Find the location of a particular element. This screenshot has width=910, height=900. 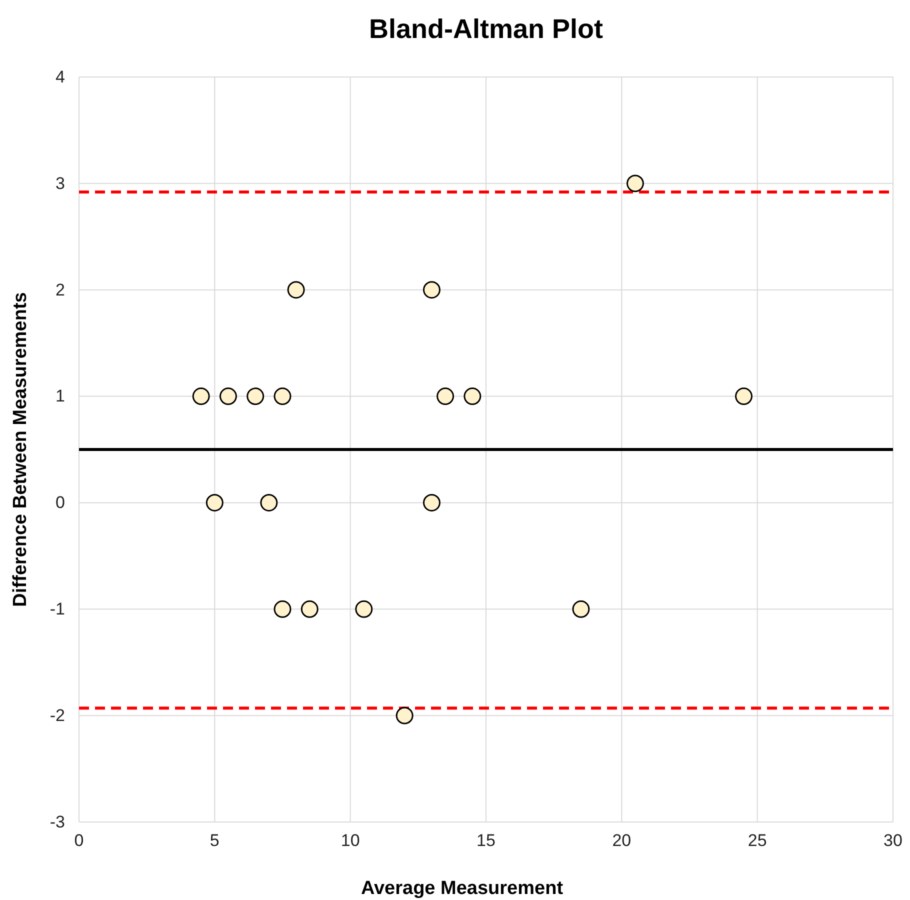

y-axis-title: Difference Between Measurements is located at coordinates (20, 449).